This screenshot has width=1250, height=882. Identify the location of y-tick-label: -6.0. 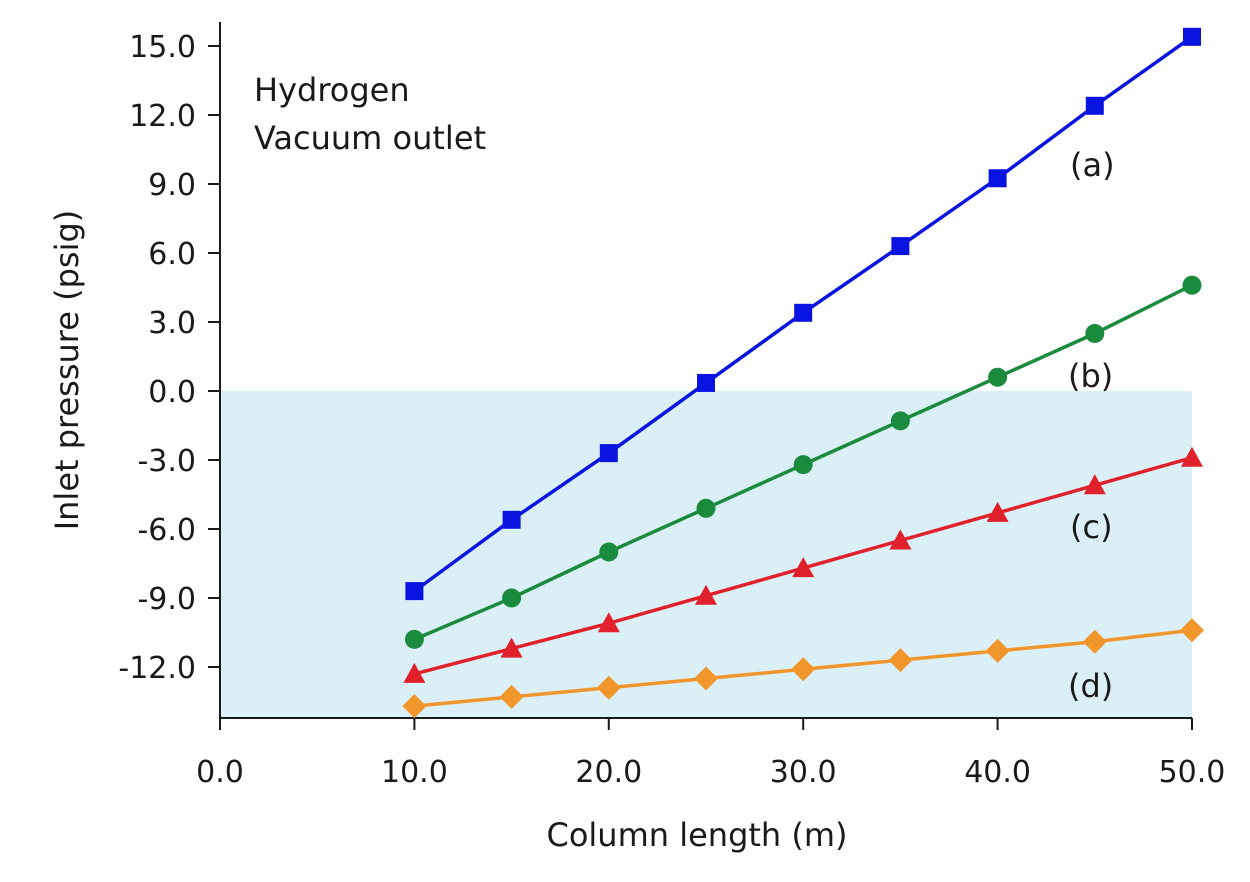
(166, 530).